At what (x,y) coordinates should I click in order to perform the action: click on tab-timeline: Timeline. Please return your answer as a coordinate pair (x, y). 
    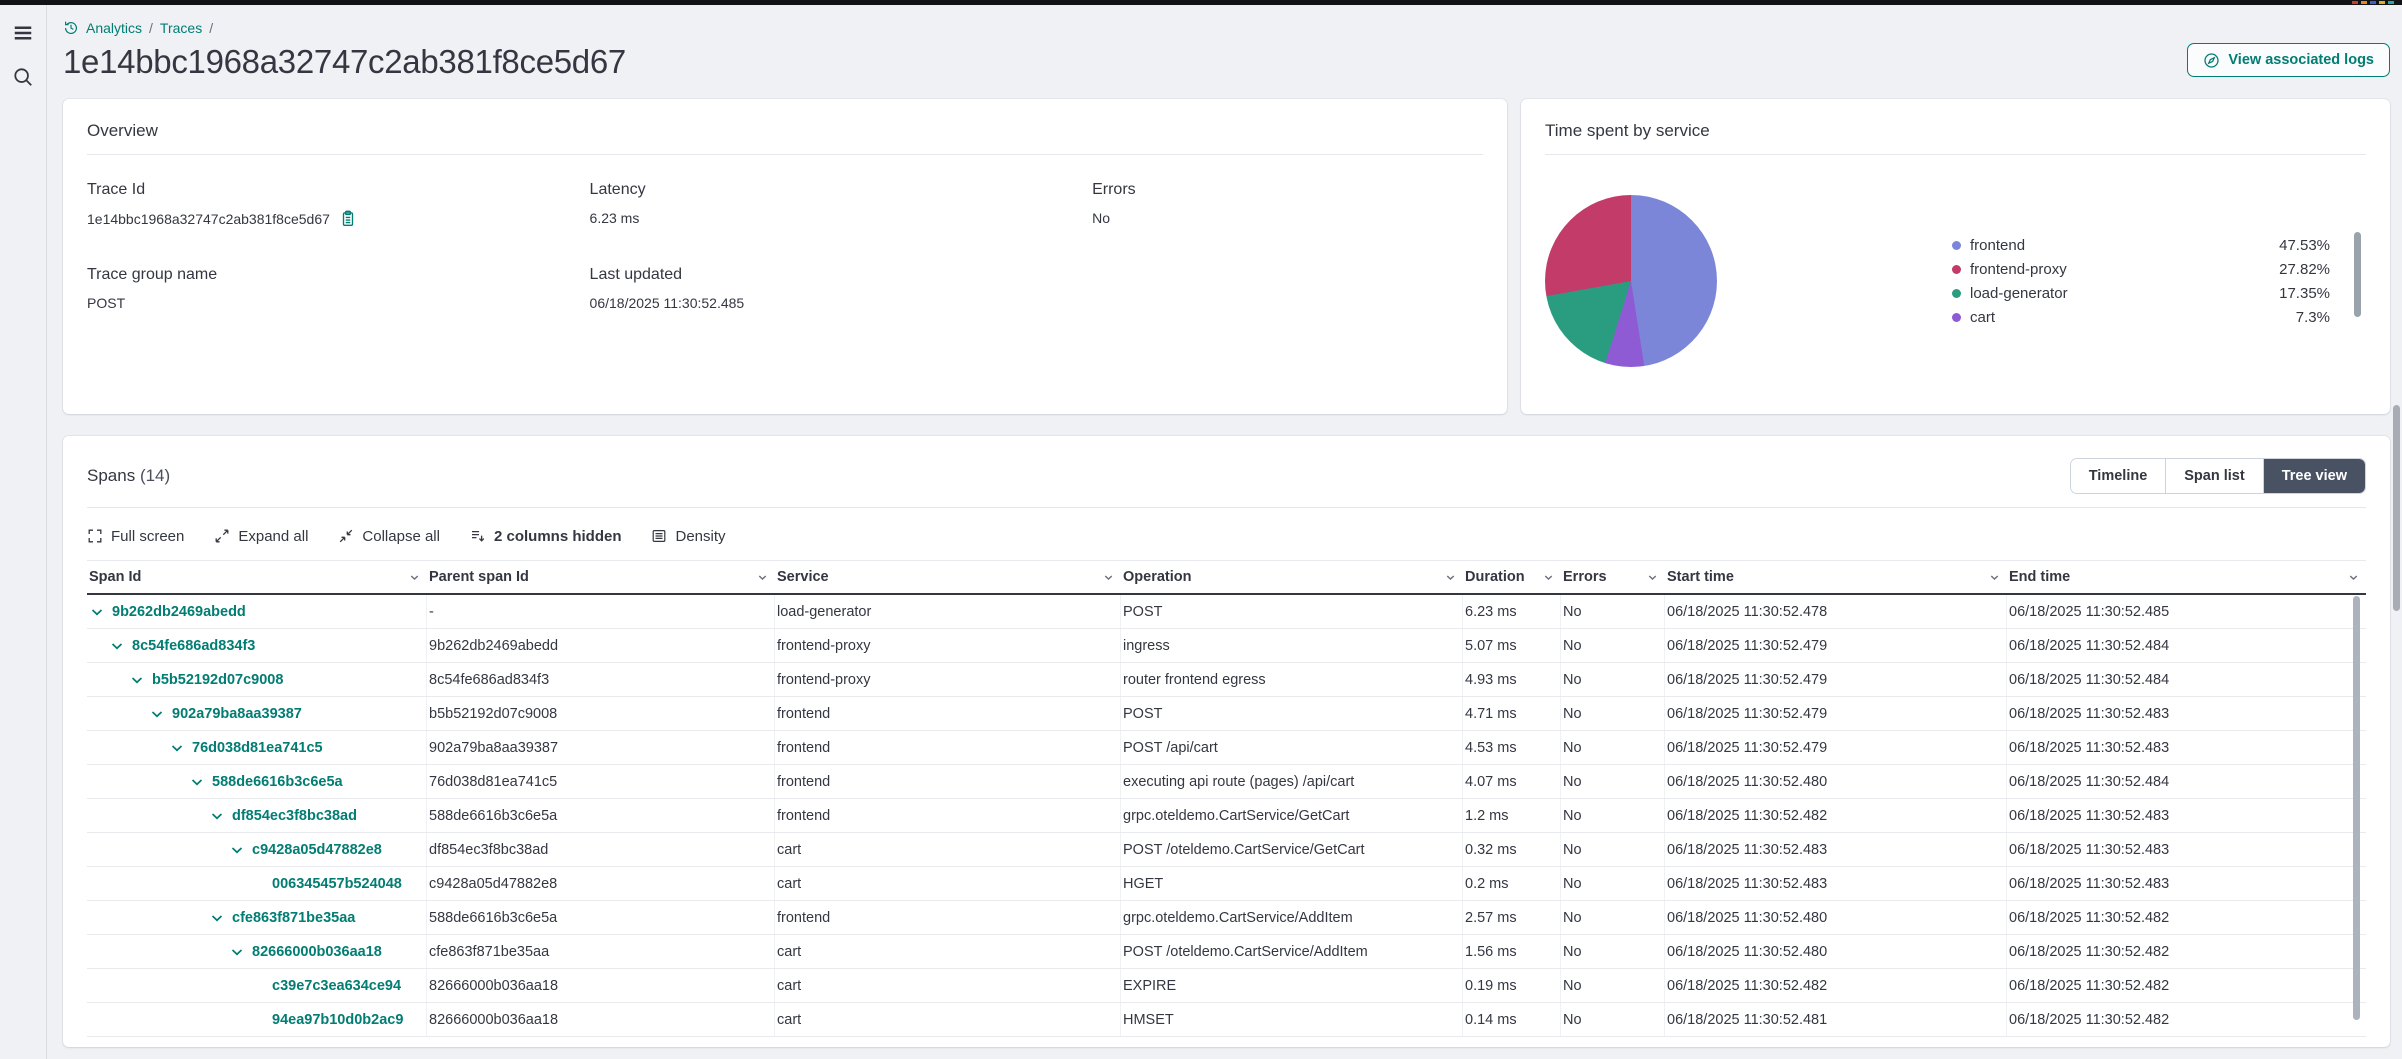
    Looking at the image, I should click on (2118, 476).